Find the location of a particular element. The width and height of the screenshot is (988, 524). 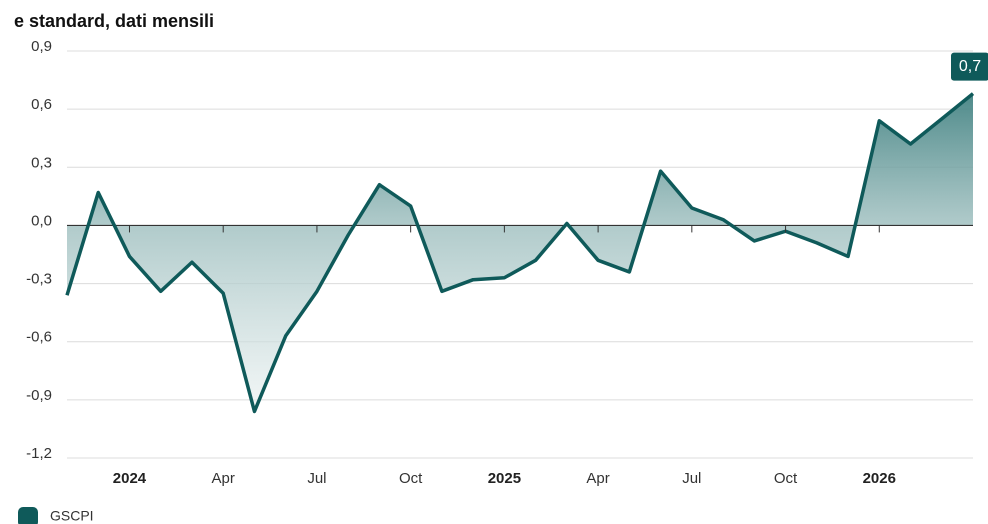

y-tick-label: 0,0 is located at coordinates (41, 220).